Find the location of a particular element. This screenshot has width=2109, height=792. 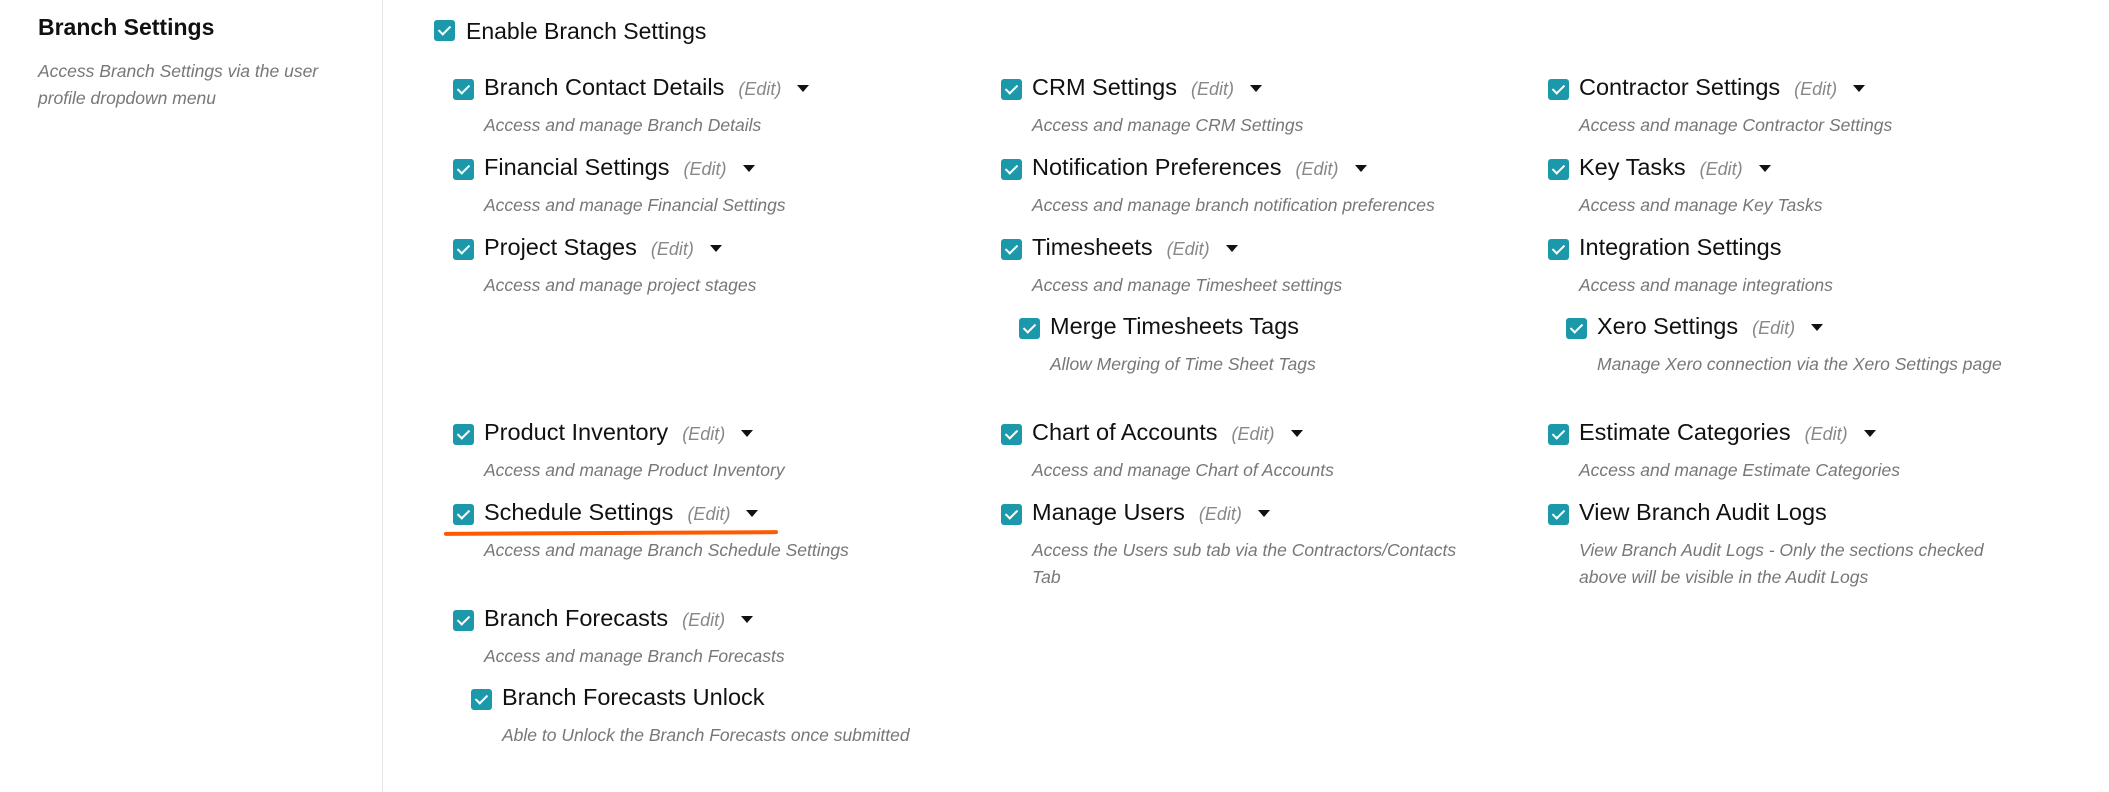

permission-label: Contractor Settings is located at coordinates (1680, 87).